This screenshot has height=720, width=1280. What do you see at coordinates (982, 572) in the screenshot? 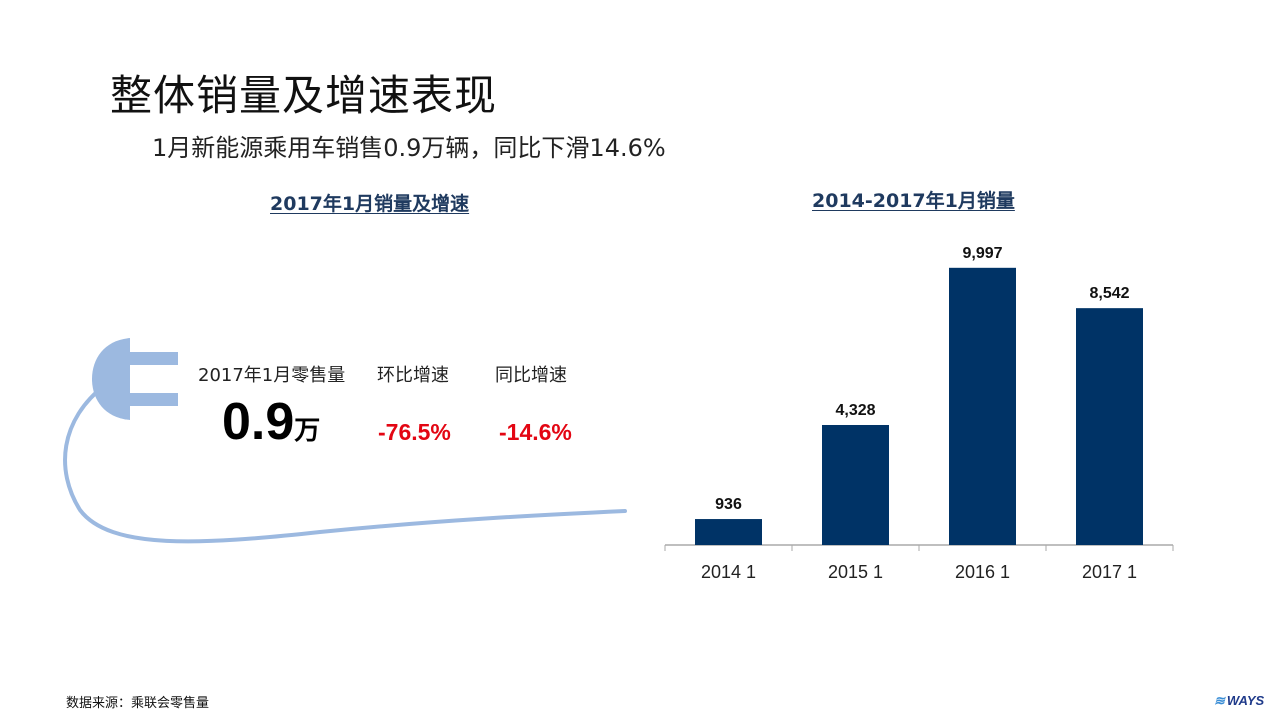
I see `x-tick-label: 2016 1` at bounding box center [982, 572].